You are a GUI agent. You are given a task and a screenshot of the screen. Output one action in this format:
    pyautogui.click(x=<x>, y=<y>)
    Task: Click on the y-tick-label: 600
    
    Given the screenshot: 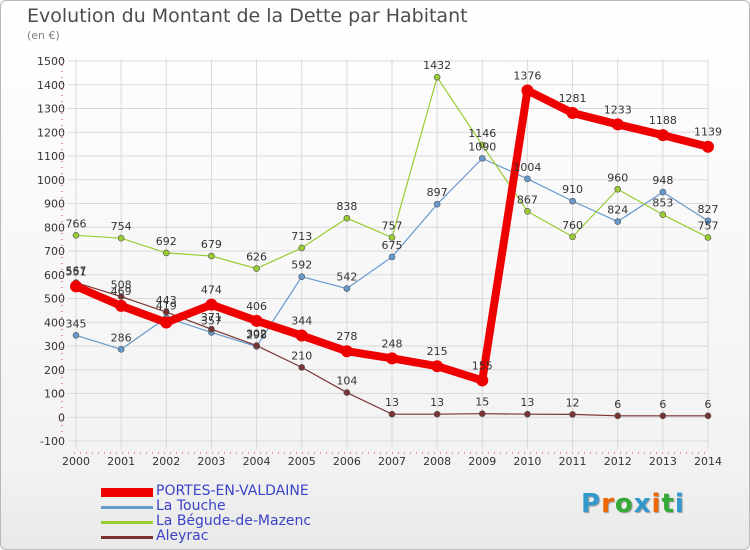 What is the action you would take?
    pyautogui.click(x=54, y=275)
    